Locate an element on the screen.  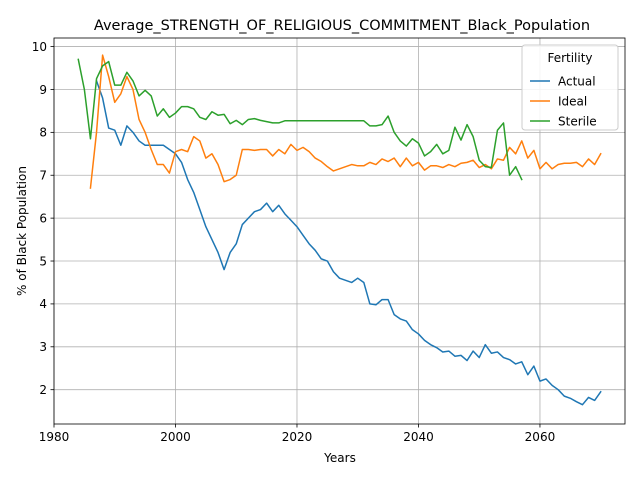
y-tick-label: 6 is located at coordinates (43, 218).